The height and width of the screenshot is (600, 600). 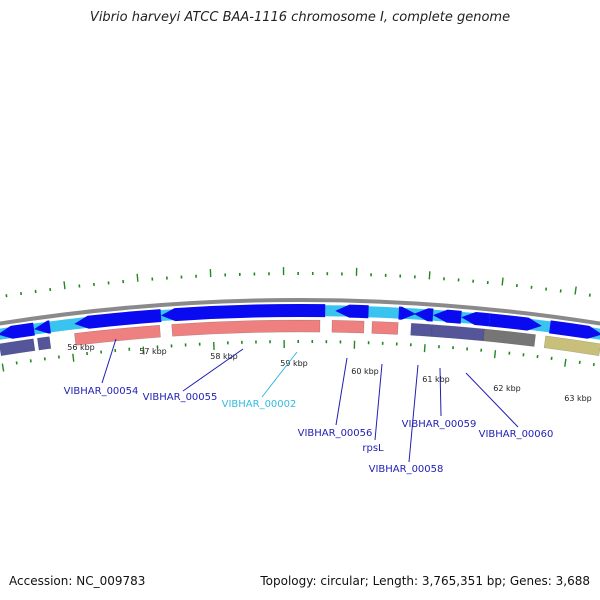 I want to click on feature-layer, so click(x=300, y=330).